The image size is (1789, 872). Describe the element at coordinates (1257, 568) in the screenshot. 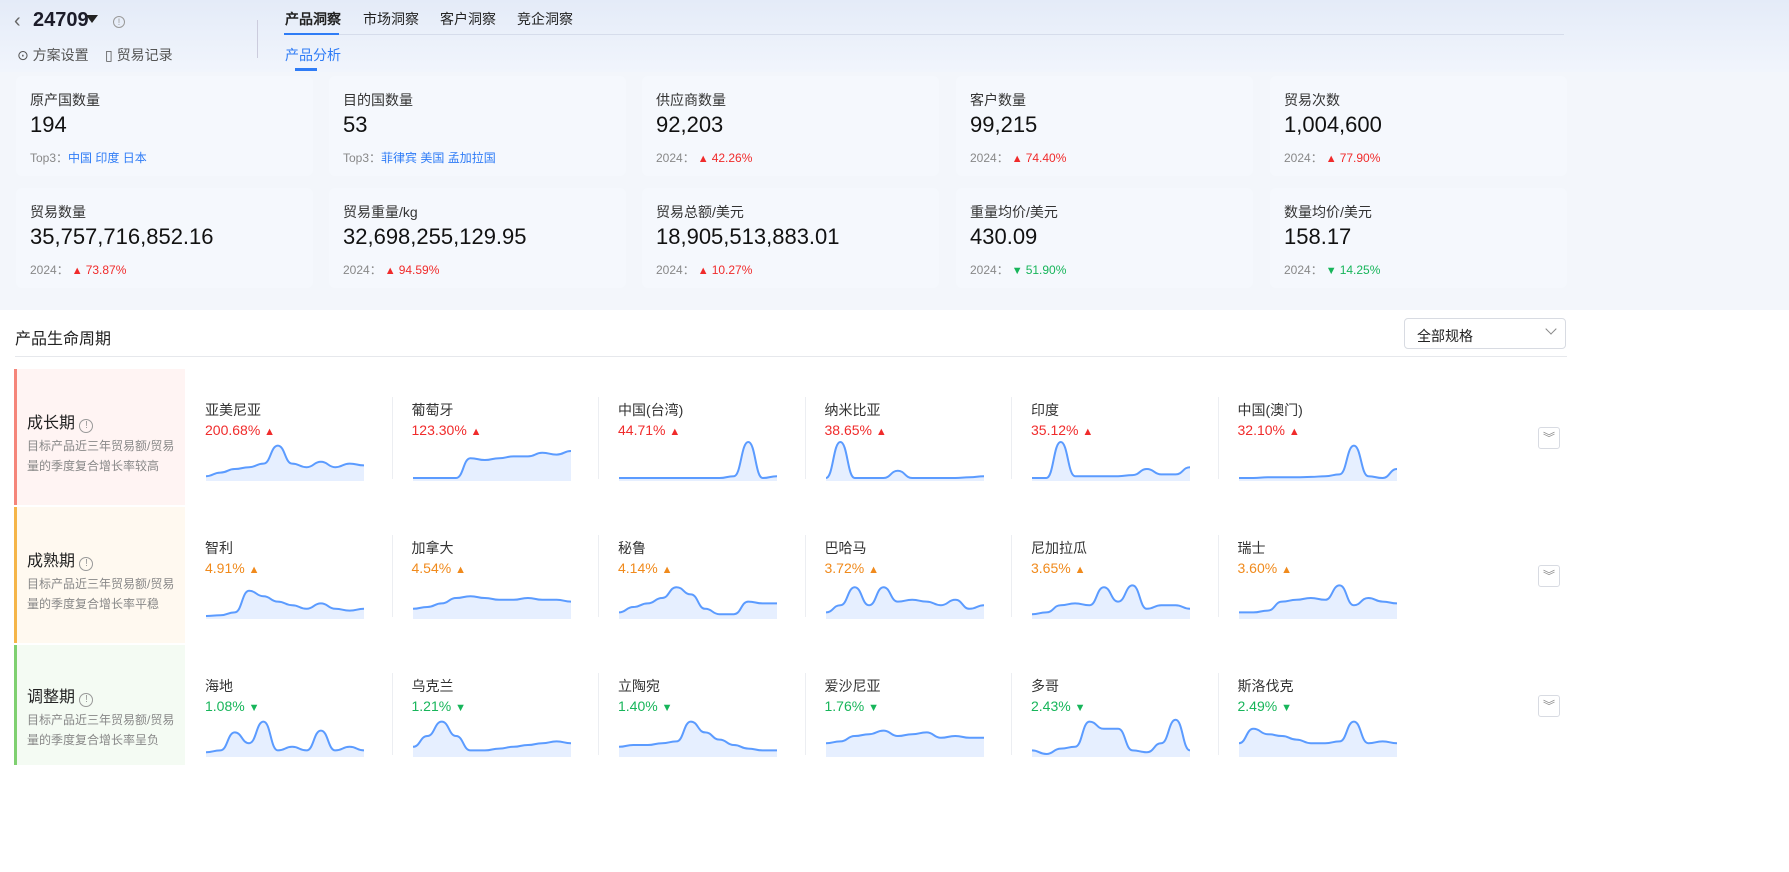

I see `growth-rate-value: 3.60%` at that location.